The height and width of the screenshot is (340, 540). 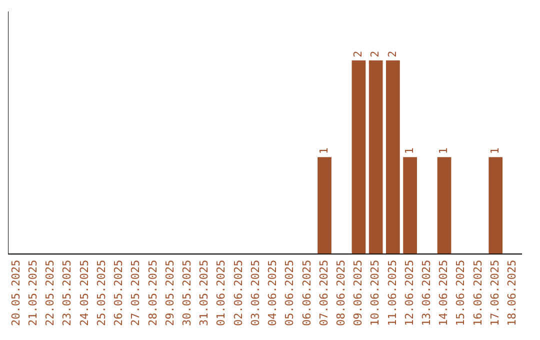 I want to click on x-tick-label: 04.06.2025, so click(x=273, y=293).